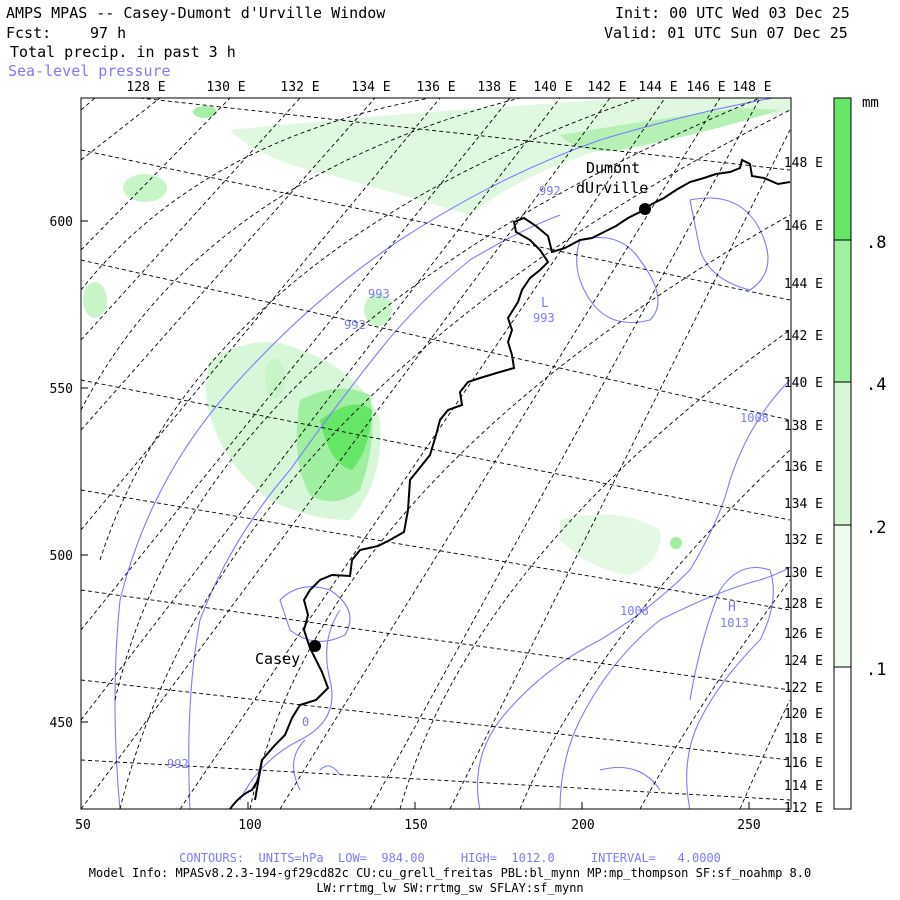  What do you see at coordinates (305, 722) in the screenshot?
I see `pressure-label: 0` at bounding box center [305, 722].